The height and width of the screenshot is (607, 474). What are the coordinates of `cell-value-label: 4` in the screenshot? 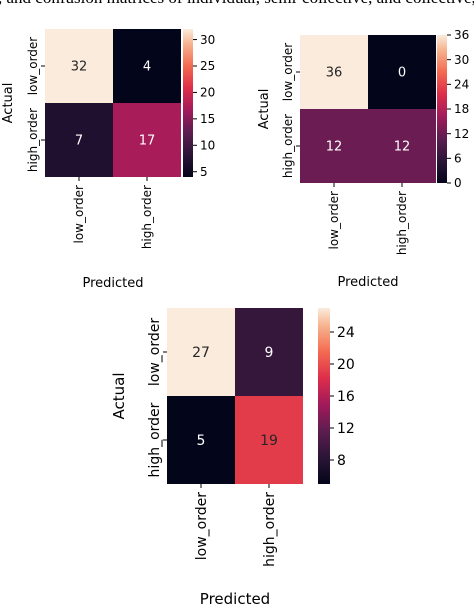 It's located at (147, 67).